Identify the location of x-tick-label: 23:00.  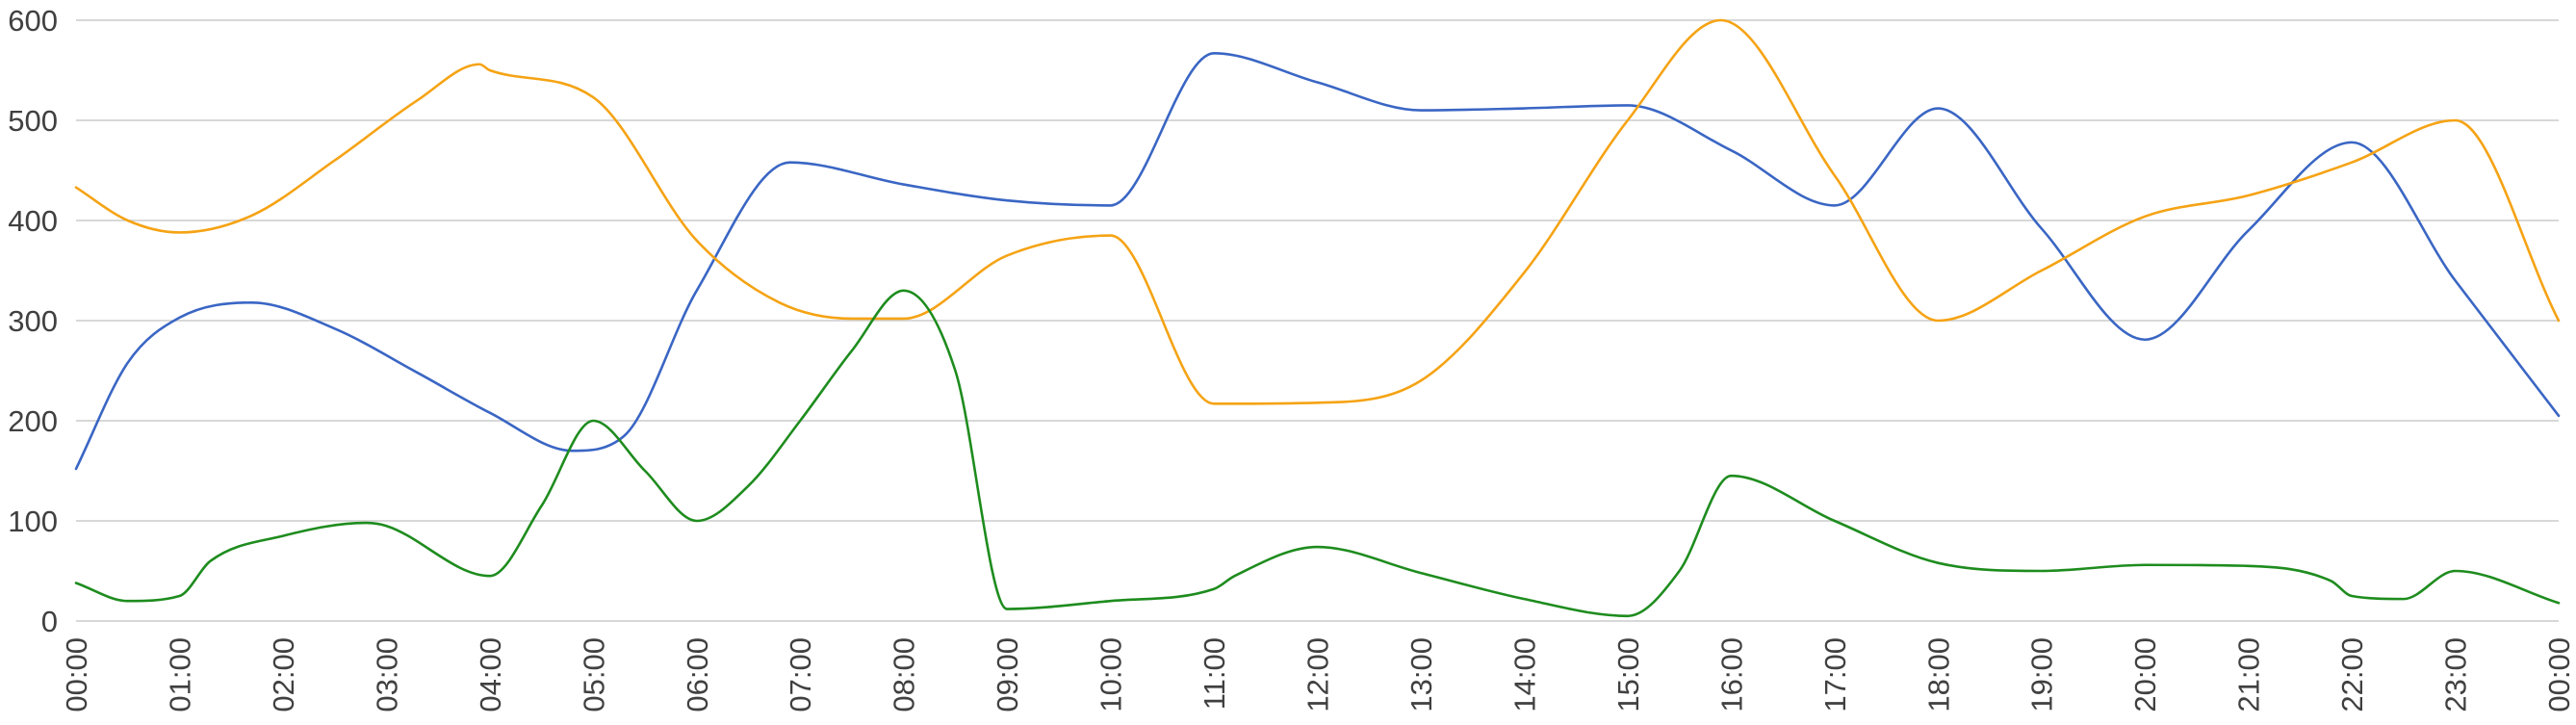
(2456, 674).